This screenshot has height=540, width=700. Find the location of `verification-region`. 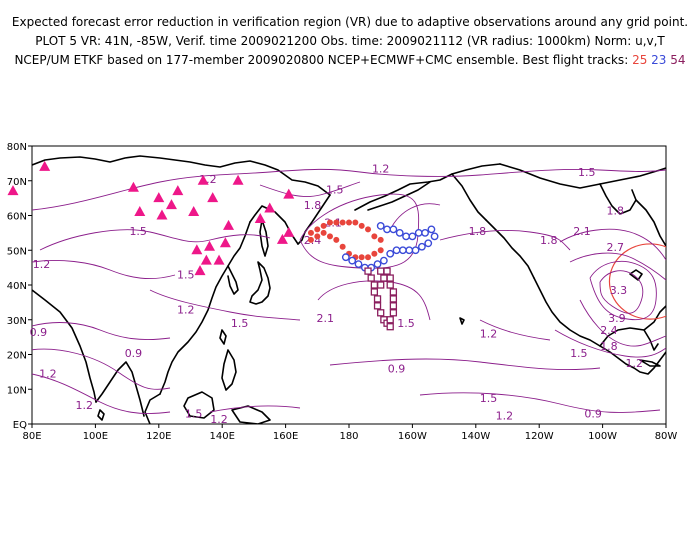

verification-region is located at coordinates (637, 281).